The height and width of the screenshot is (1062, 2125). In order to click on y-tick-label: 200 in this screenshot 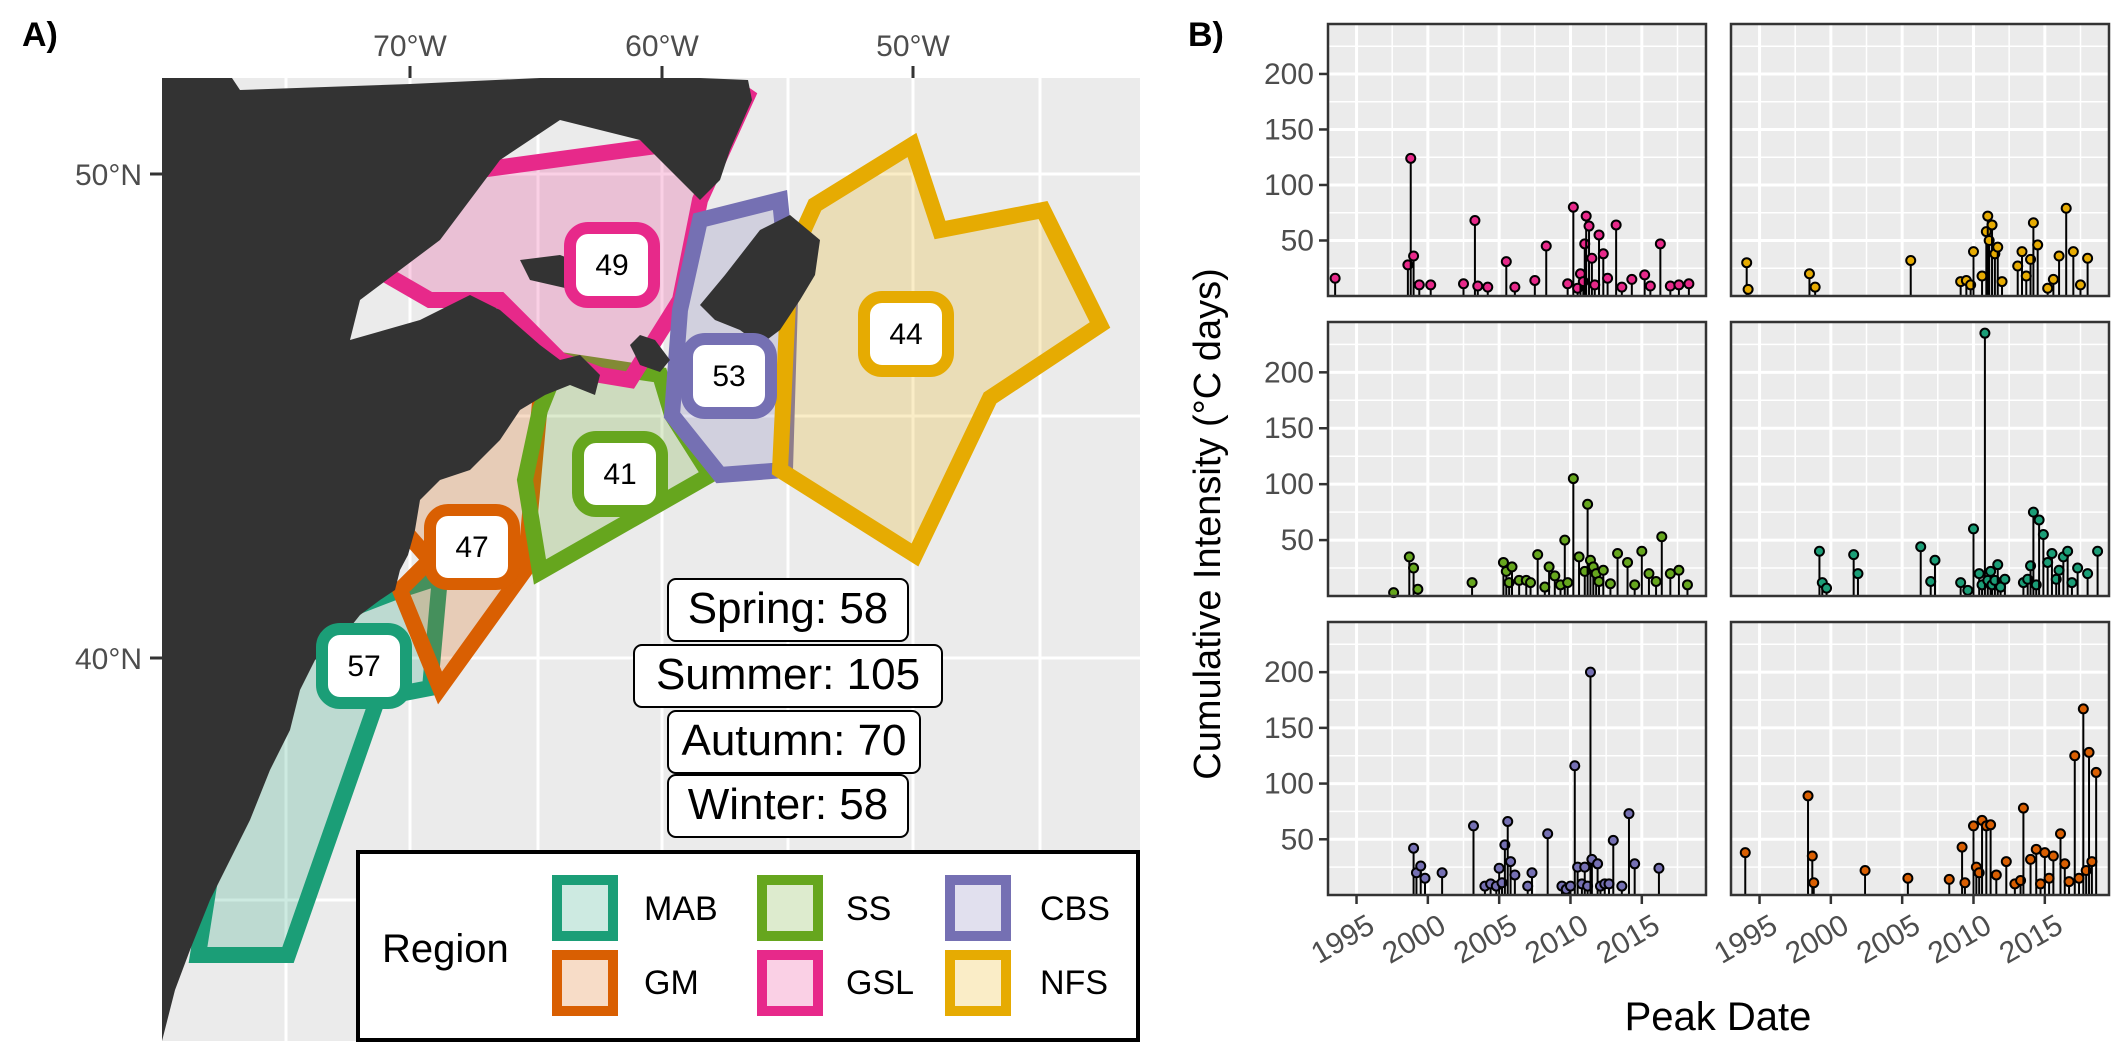, I will do `click(1289, 372)`.